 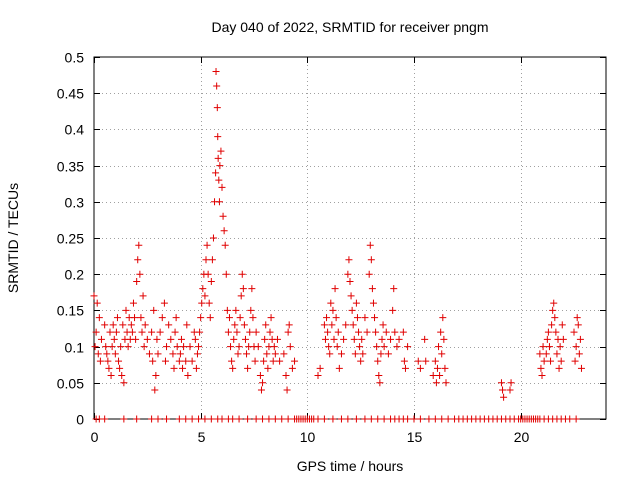 I want to click on y-axis-label: SRMTID / TECUs, so click(x=13, y=238).